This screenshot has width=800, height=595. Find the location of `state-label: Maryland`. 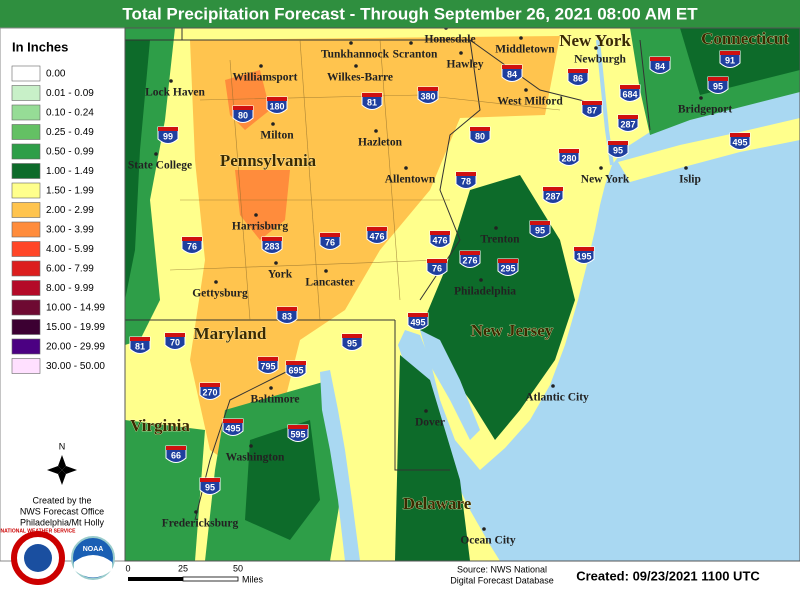

state-label: Maryland is located at coordinates (230, 333).